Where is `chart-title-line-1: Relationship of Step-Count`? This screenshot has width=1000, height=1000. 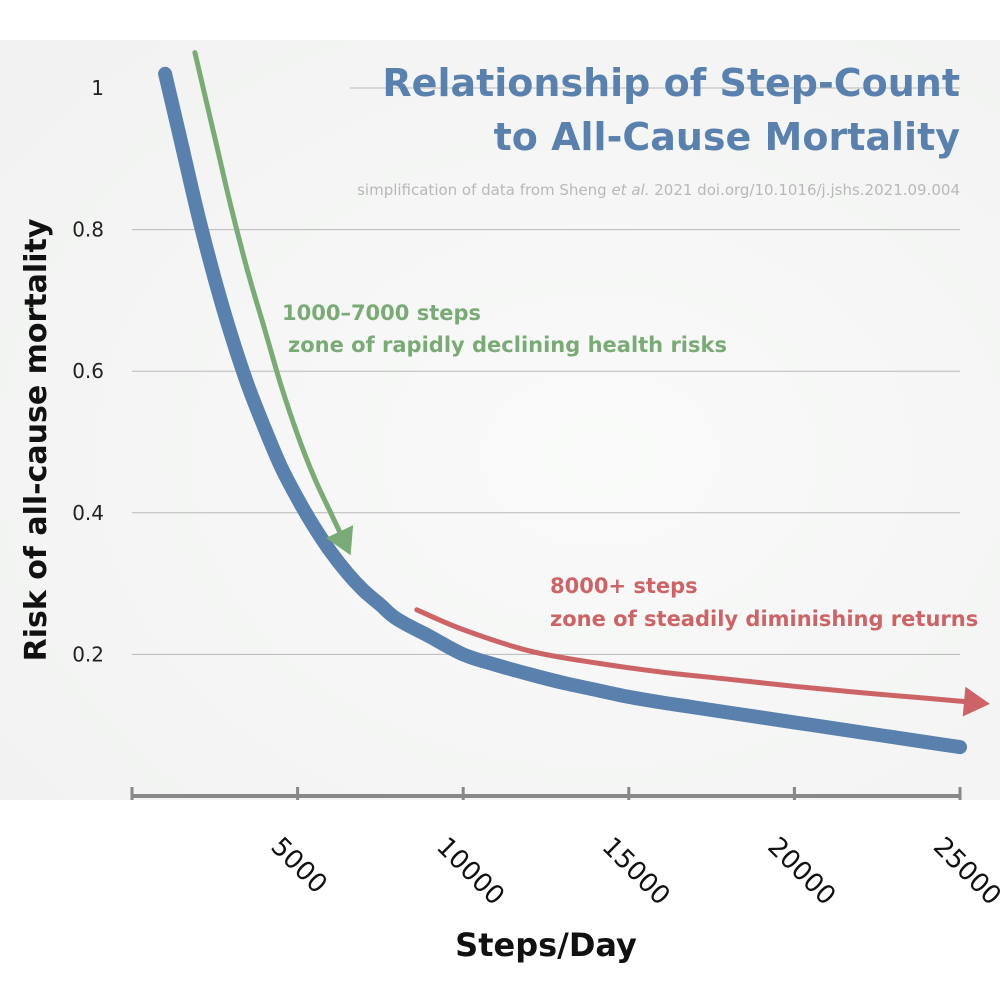 chart-title-line-1: Relationship of Step-Count is located at coordinates (671, 83).